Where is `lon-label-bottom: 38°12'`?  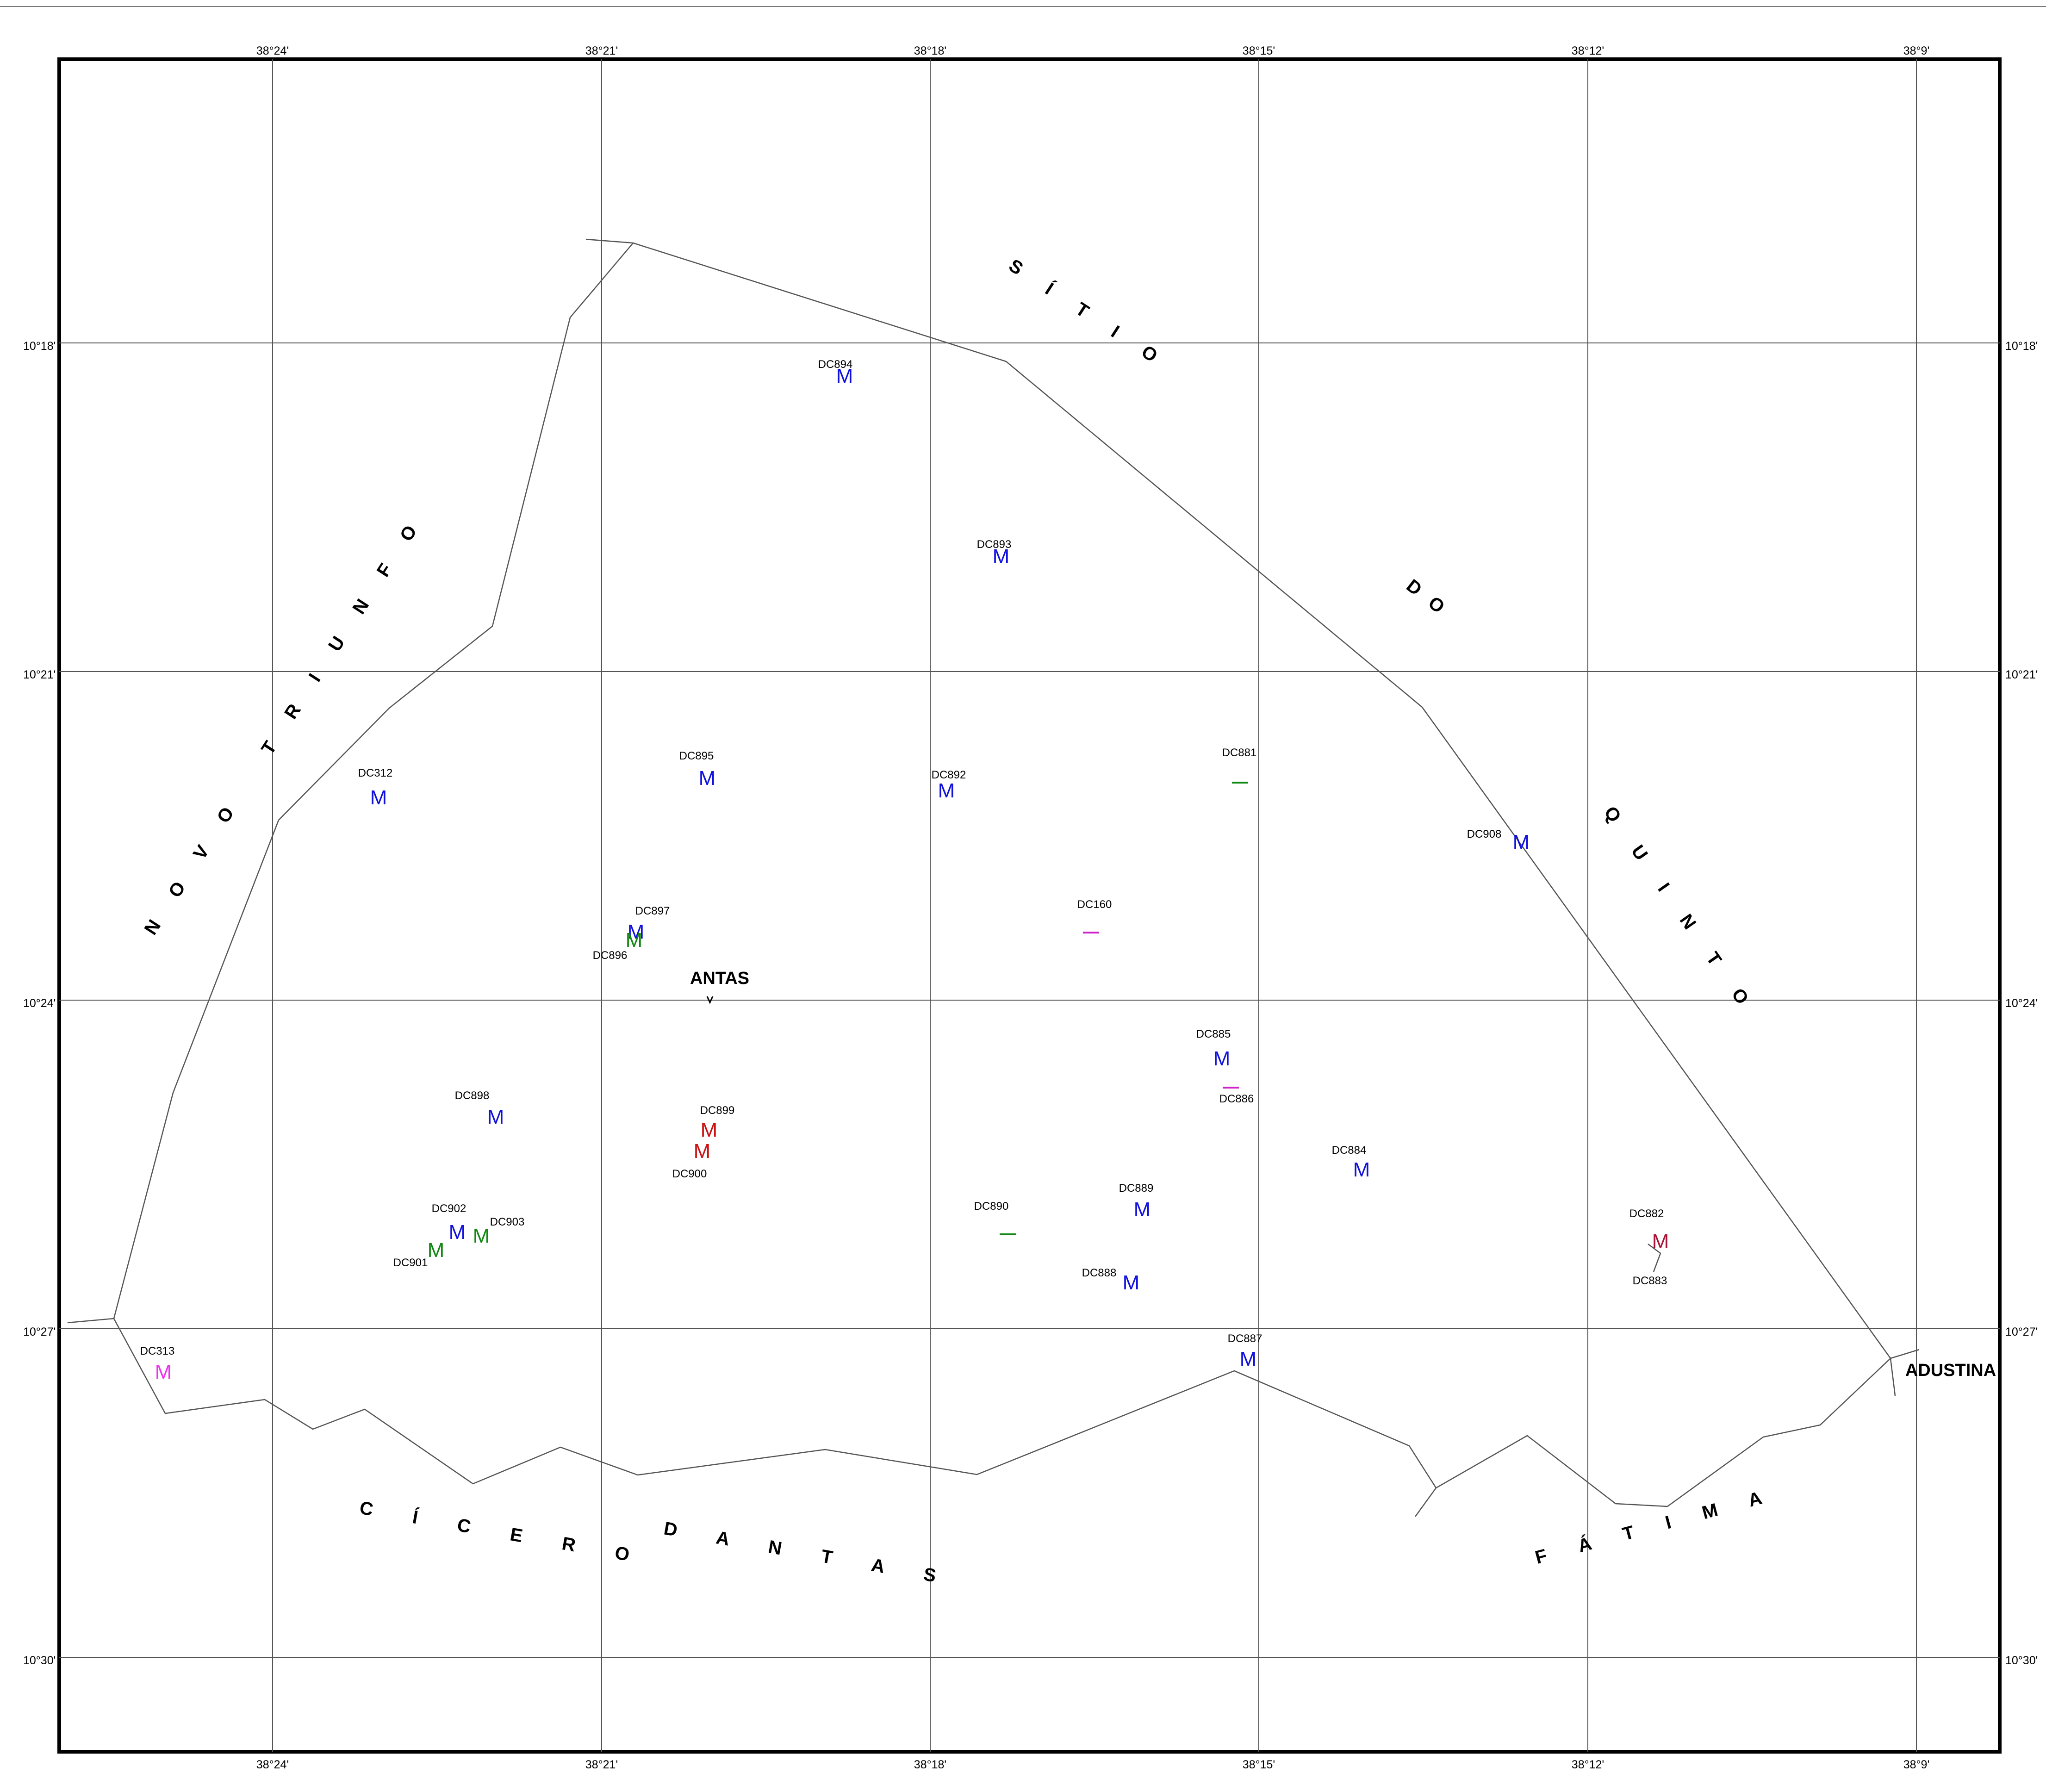 lon-label-bottom: 38°12' is located at coordinates (1588, 1764).